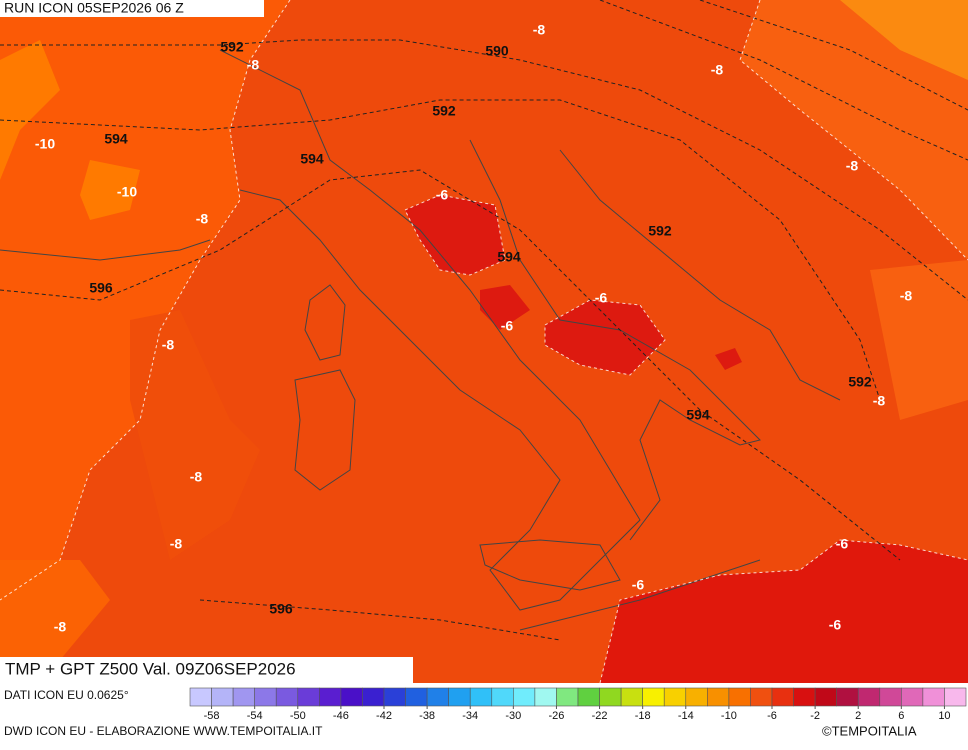  Describe the element at coordinates (66, 695) in the screenshot. I see `data-source: DATI ICON EU 0.0625°` at that location.